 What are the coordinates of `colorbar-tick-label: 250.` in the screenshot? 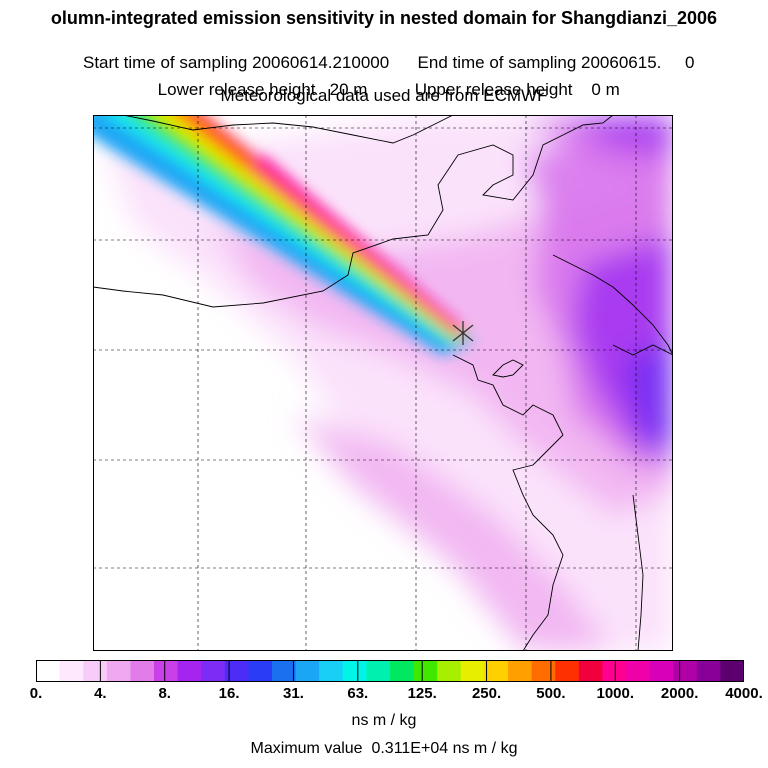 It's located at (486, 693).